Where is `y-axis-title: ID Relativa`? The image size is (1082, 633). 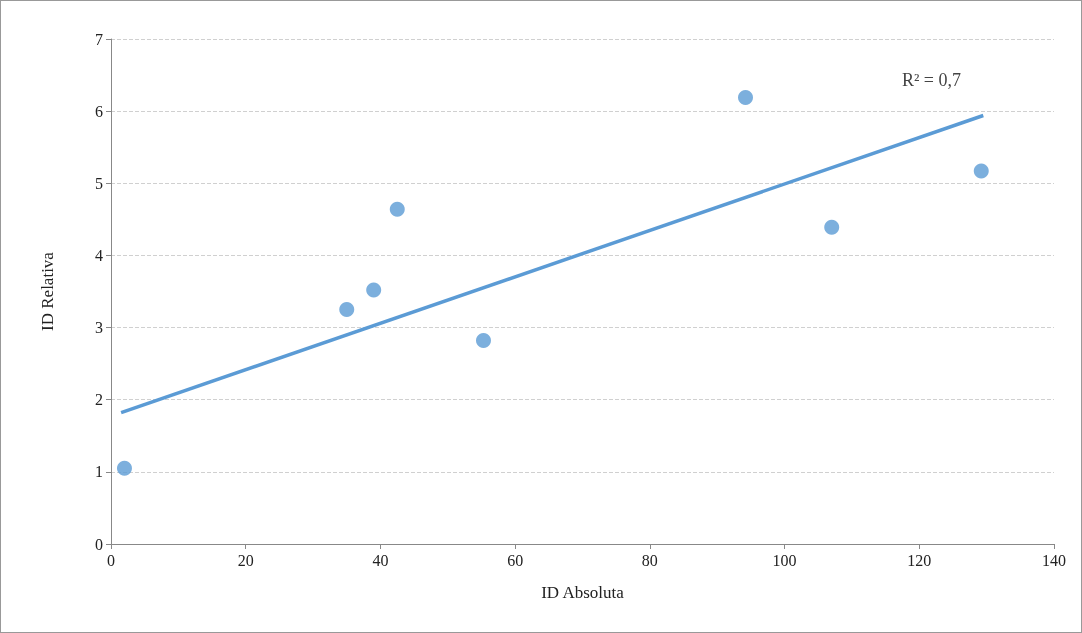 y-axis-title: ID Relativa is located at coordinates (47, 291).